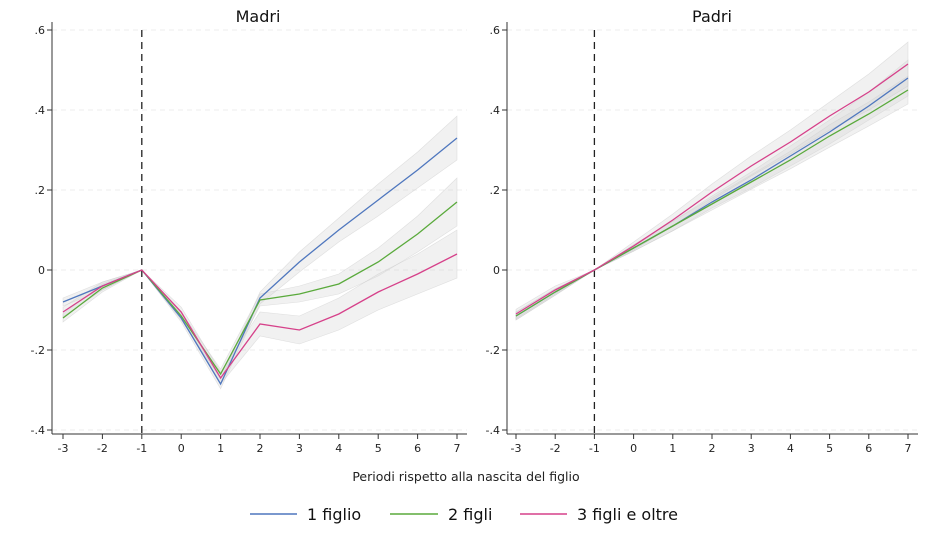  What do you see at coordinates (627, 514) in the screenshot?
I see `legend-label: 3 figli e oltre` at bounding box center [627, 514].